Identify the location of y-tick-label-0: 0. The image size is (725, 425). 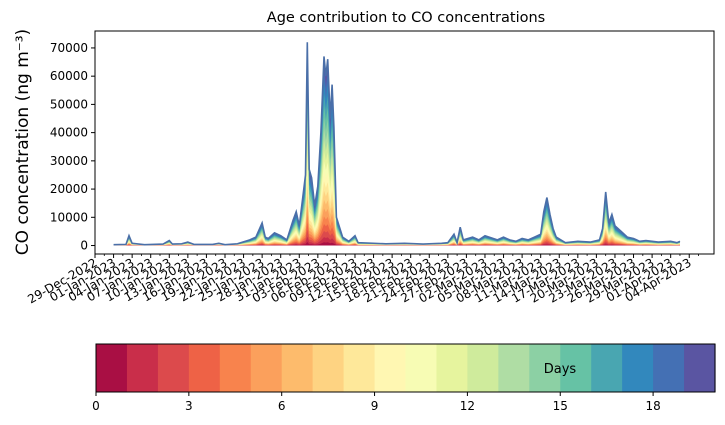
(84, 246).